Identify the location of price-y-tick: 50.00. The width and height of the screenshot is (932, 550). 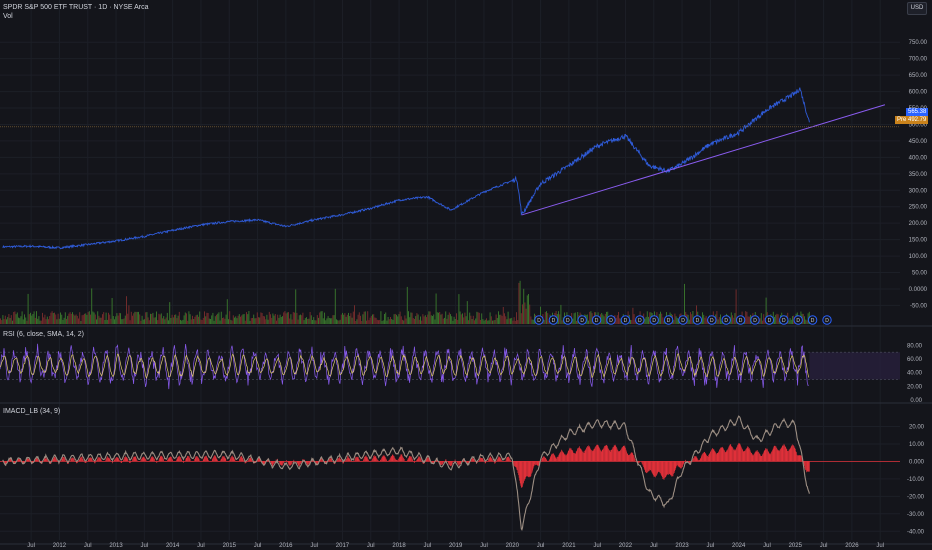
(920, 274).